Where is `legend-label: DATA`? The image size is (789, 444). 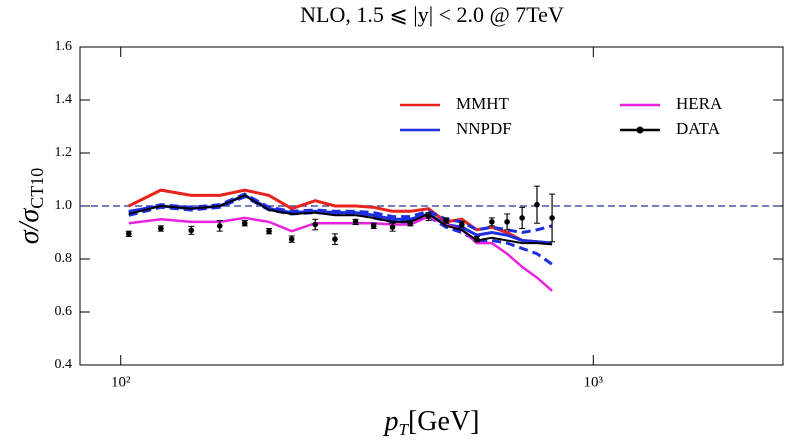
legend-label: DATA is located at coordinates (698, 128).